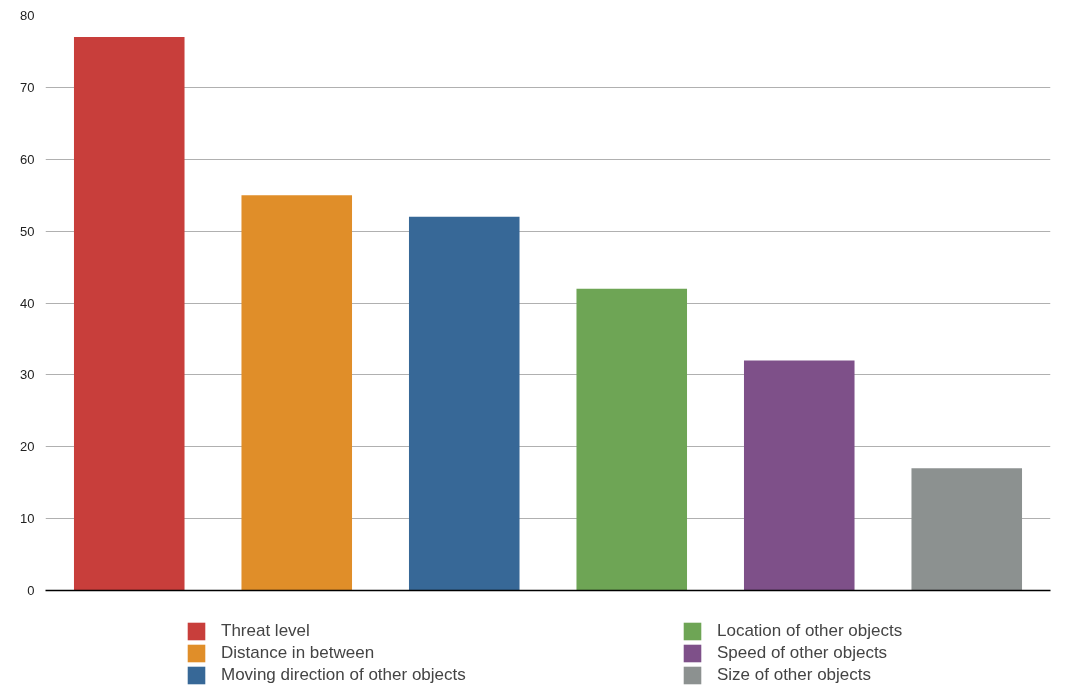 The height and width of the screenshot is (697, 1072). What do you see at coordinates (803, 653) in the screenshot?
I see `legend-label: Speed of other objects` at bounding box center [803, 653].